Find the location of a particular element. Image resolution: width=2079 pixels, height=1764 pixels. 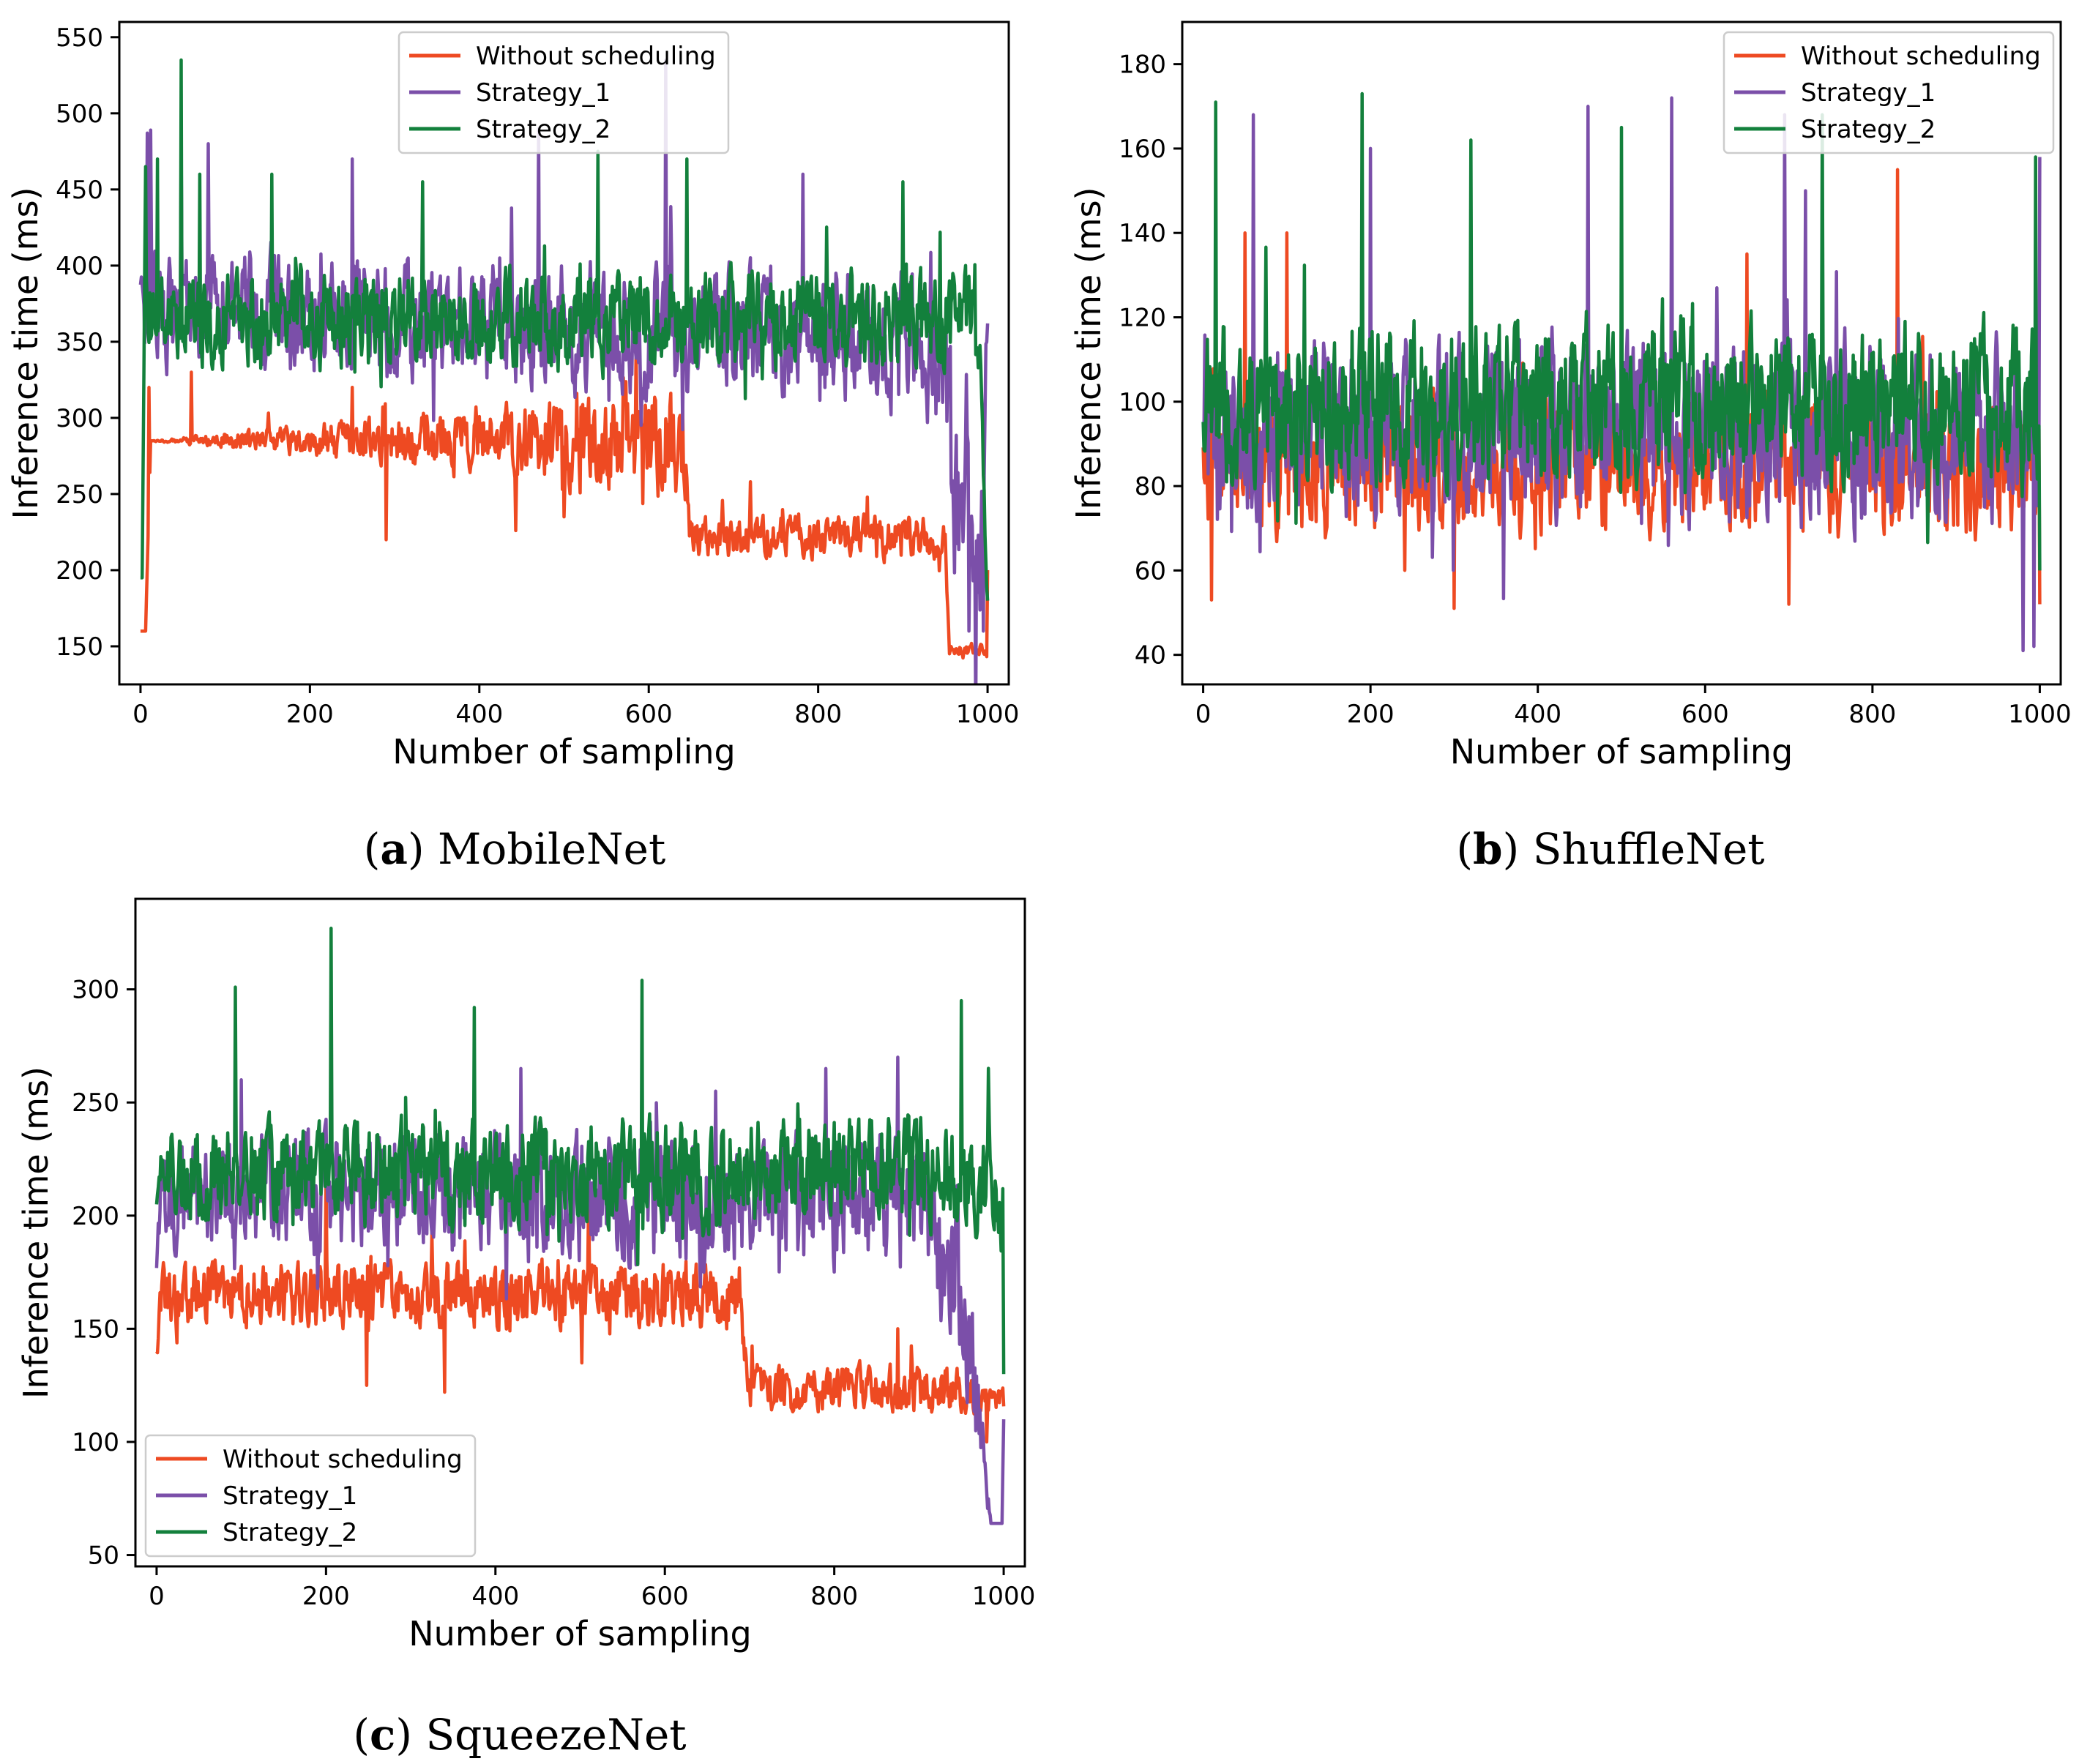

caption-letter: c is located at coordinates (382, 1735).